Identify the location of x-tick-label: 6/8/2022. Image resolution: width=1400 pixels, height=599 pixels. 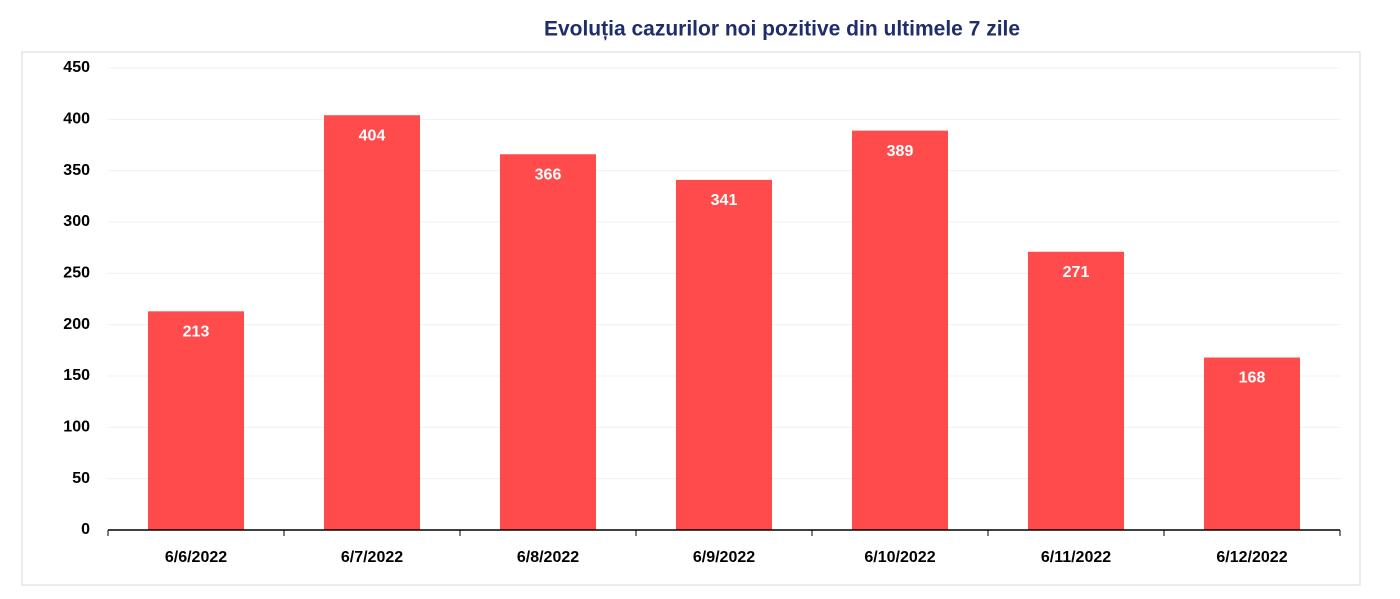
(548, 557).